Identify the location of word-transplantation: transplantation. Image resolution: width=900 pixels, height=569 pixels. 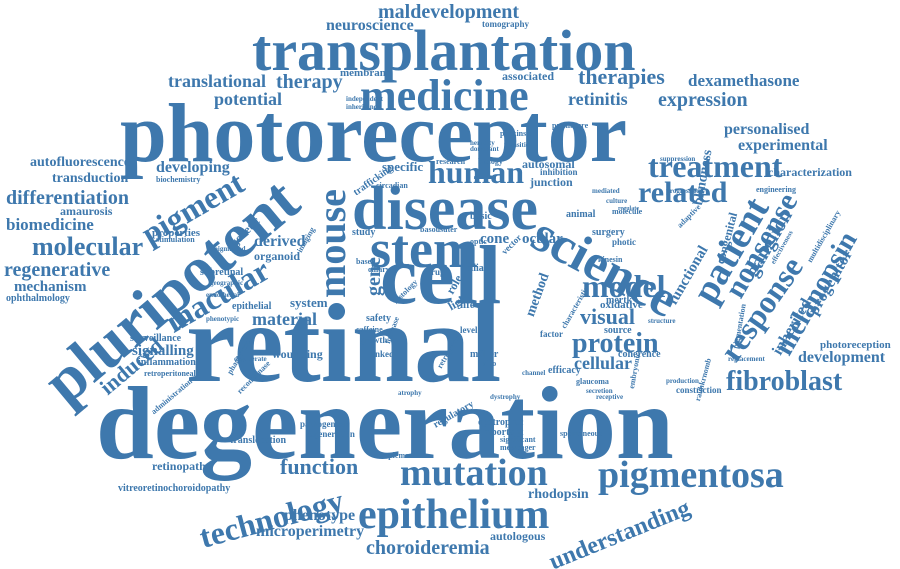
(444, 50).